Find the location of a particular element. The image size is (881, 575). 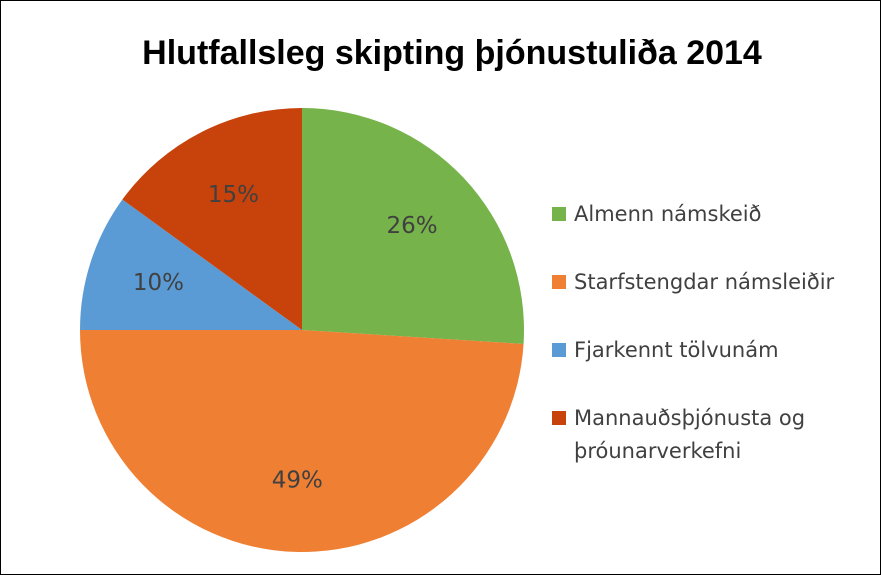

data-label: 15% is located at coordinates (233, 195).